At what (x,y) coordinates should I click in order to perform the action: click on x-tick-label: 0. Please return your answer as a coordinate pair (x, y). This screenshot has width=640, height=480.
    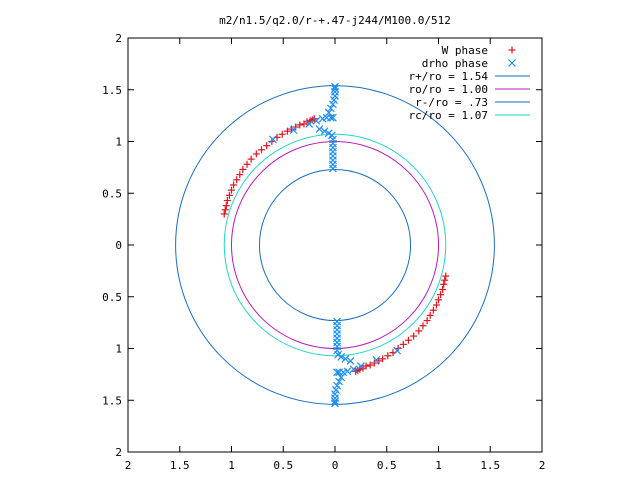
    Looking at the image, I should click on (335, 465).